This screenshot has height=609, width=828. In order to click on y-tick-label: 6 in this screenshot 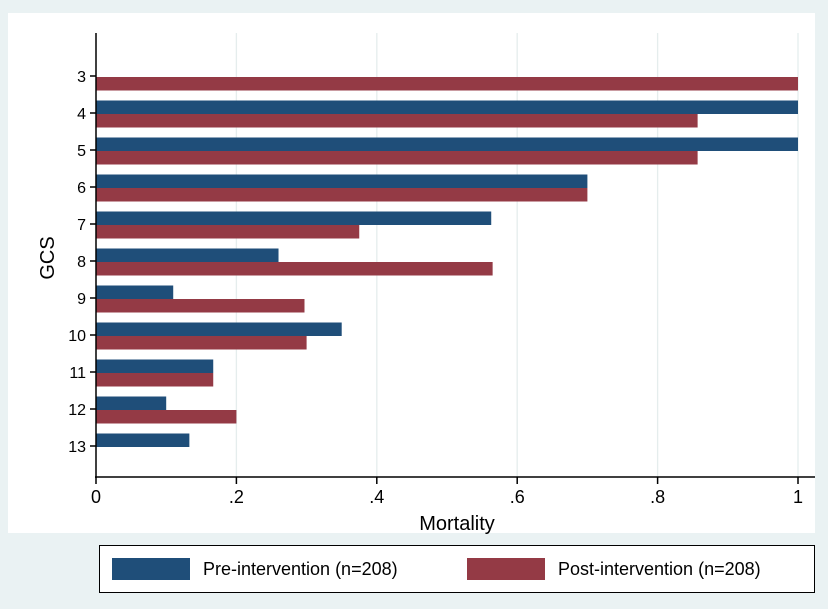, I will do `click(81, 188)`.